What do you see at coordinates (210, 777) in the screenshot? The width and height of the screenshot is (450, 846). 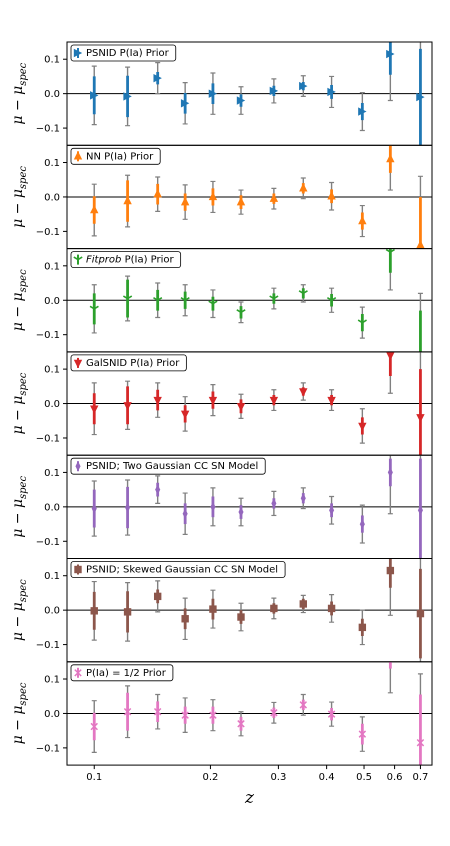 I see `x-tick-label: 0.2` at bounding box center [210, 777].